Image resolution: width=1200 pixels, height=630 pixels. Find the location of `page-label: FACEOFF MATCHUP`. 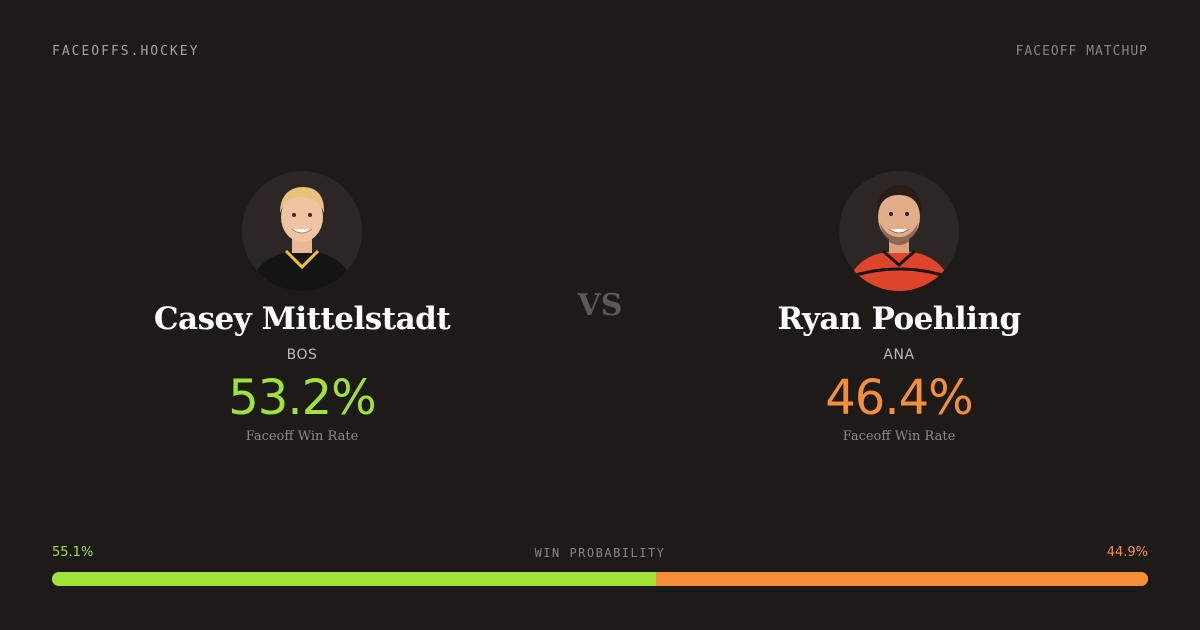

page-label: FACEOFF MATCHUP is located at coordinates (1081, 51).